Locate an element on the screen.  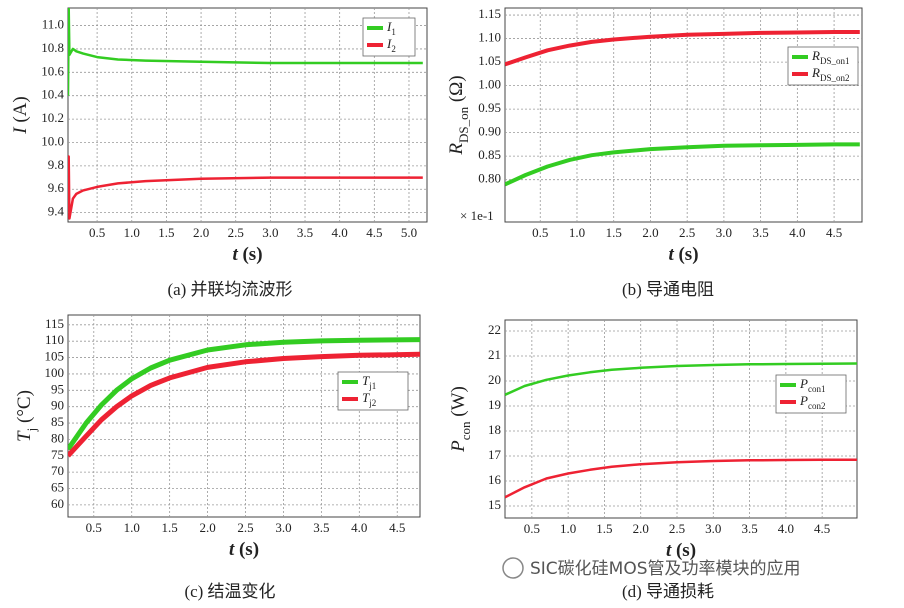
y-tick-label: 0.90 is located at coordinates (489, 131).